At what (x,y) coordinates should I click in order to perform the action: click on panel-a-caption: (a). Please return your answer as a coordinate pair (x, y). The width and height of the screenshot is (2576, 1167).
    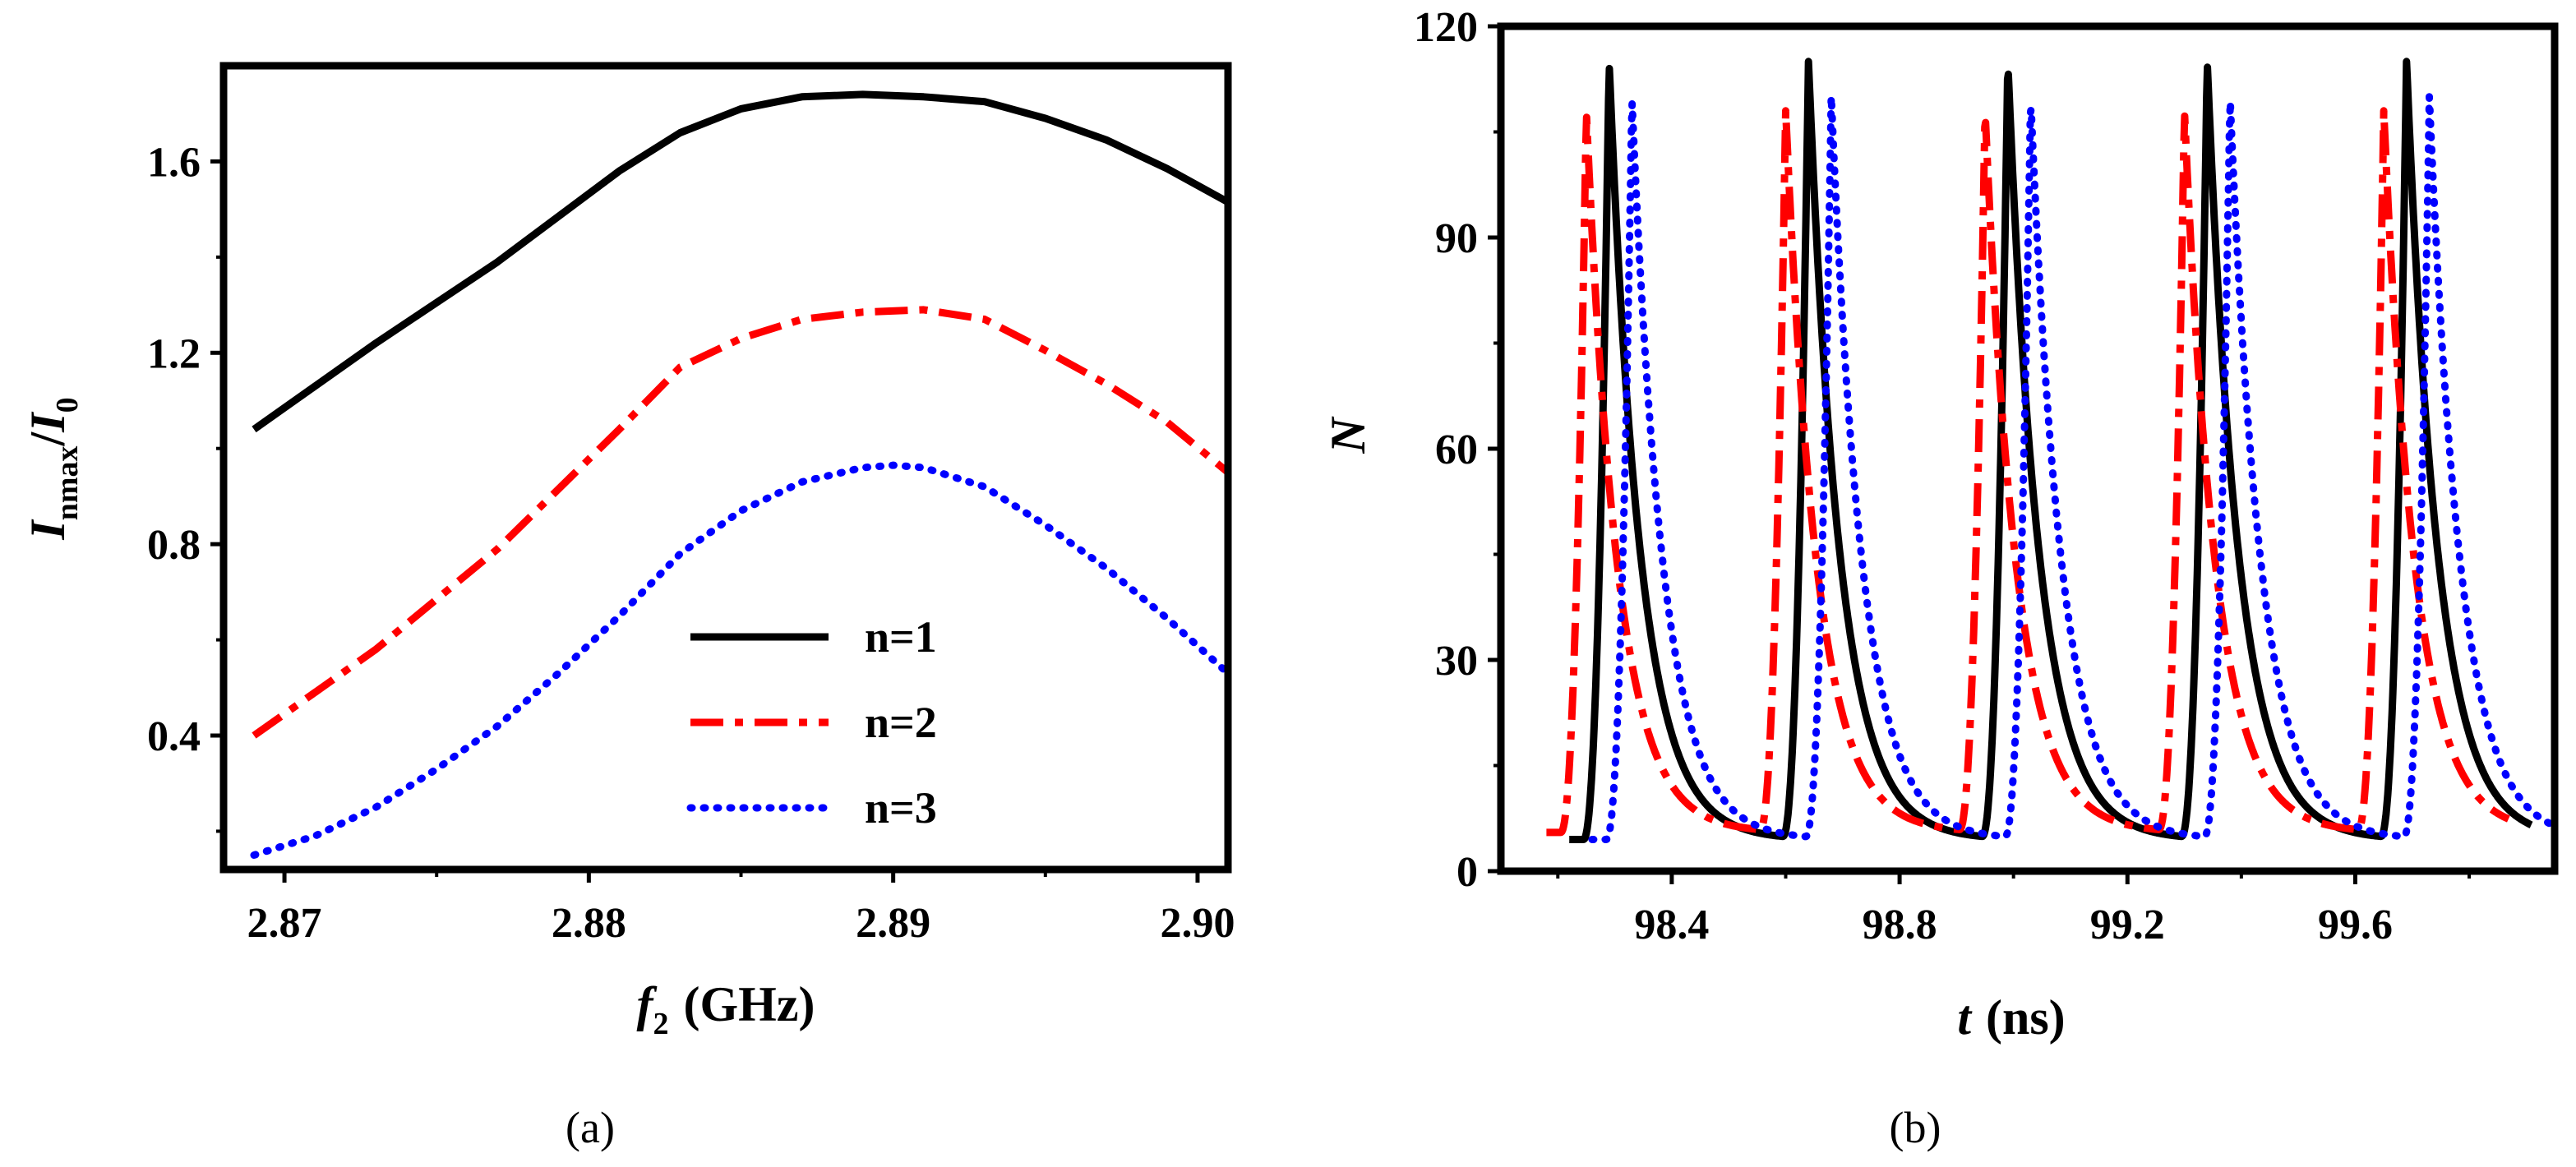
    Looking at the image, I should click on (590, 1127).